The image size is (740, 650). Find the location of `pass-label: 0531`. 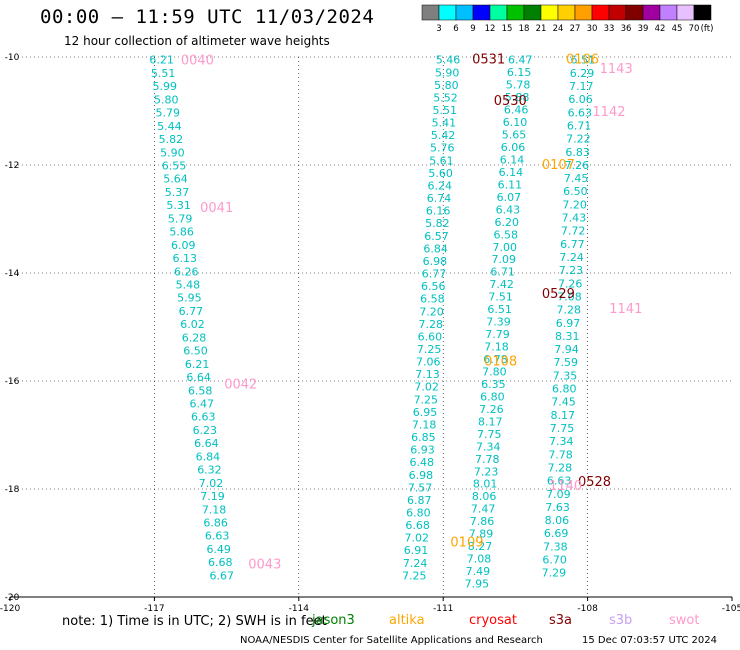

pass-label: 0531 is located at coordinates (488, 60).